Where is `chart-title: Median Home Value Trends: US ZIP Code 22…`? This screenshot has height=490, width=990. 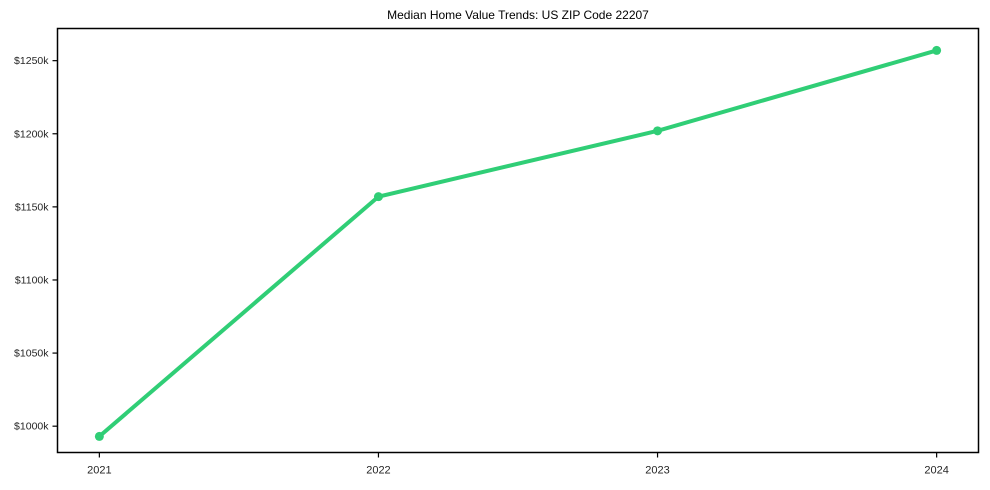 chart-title: Median Home Value Trends: US ZIP Code 22… is located at coordinates (518, 15).